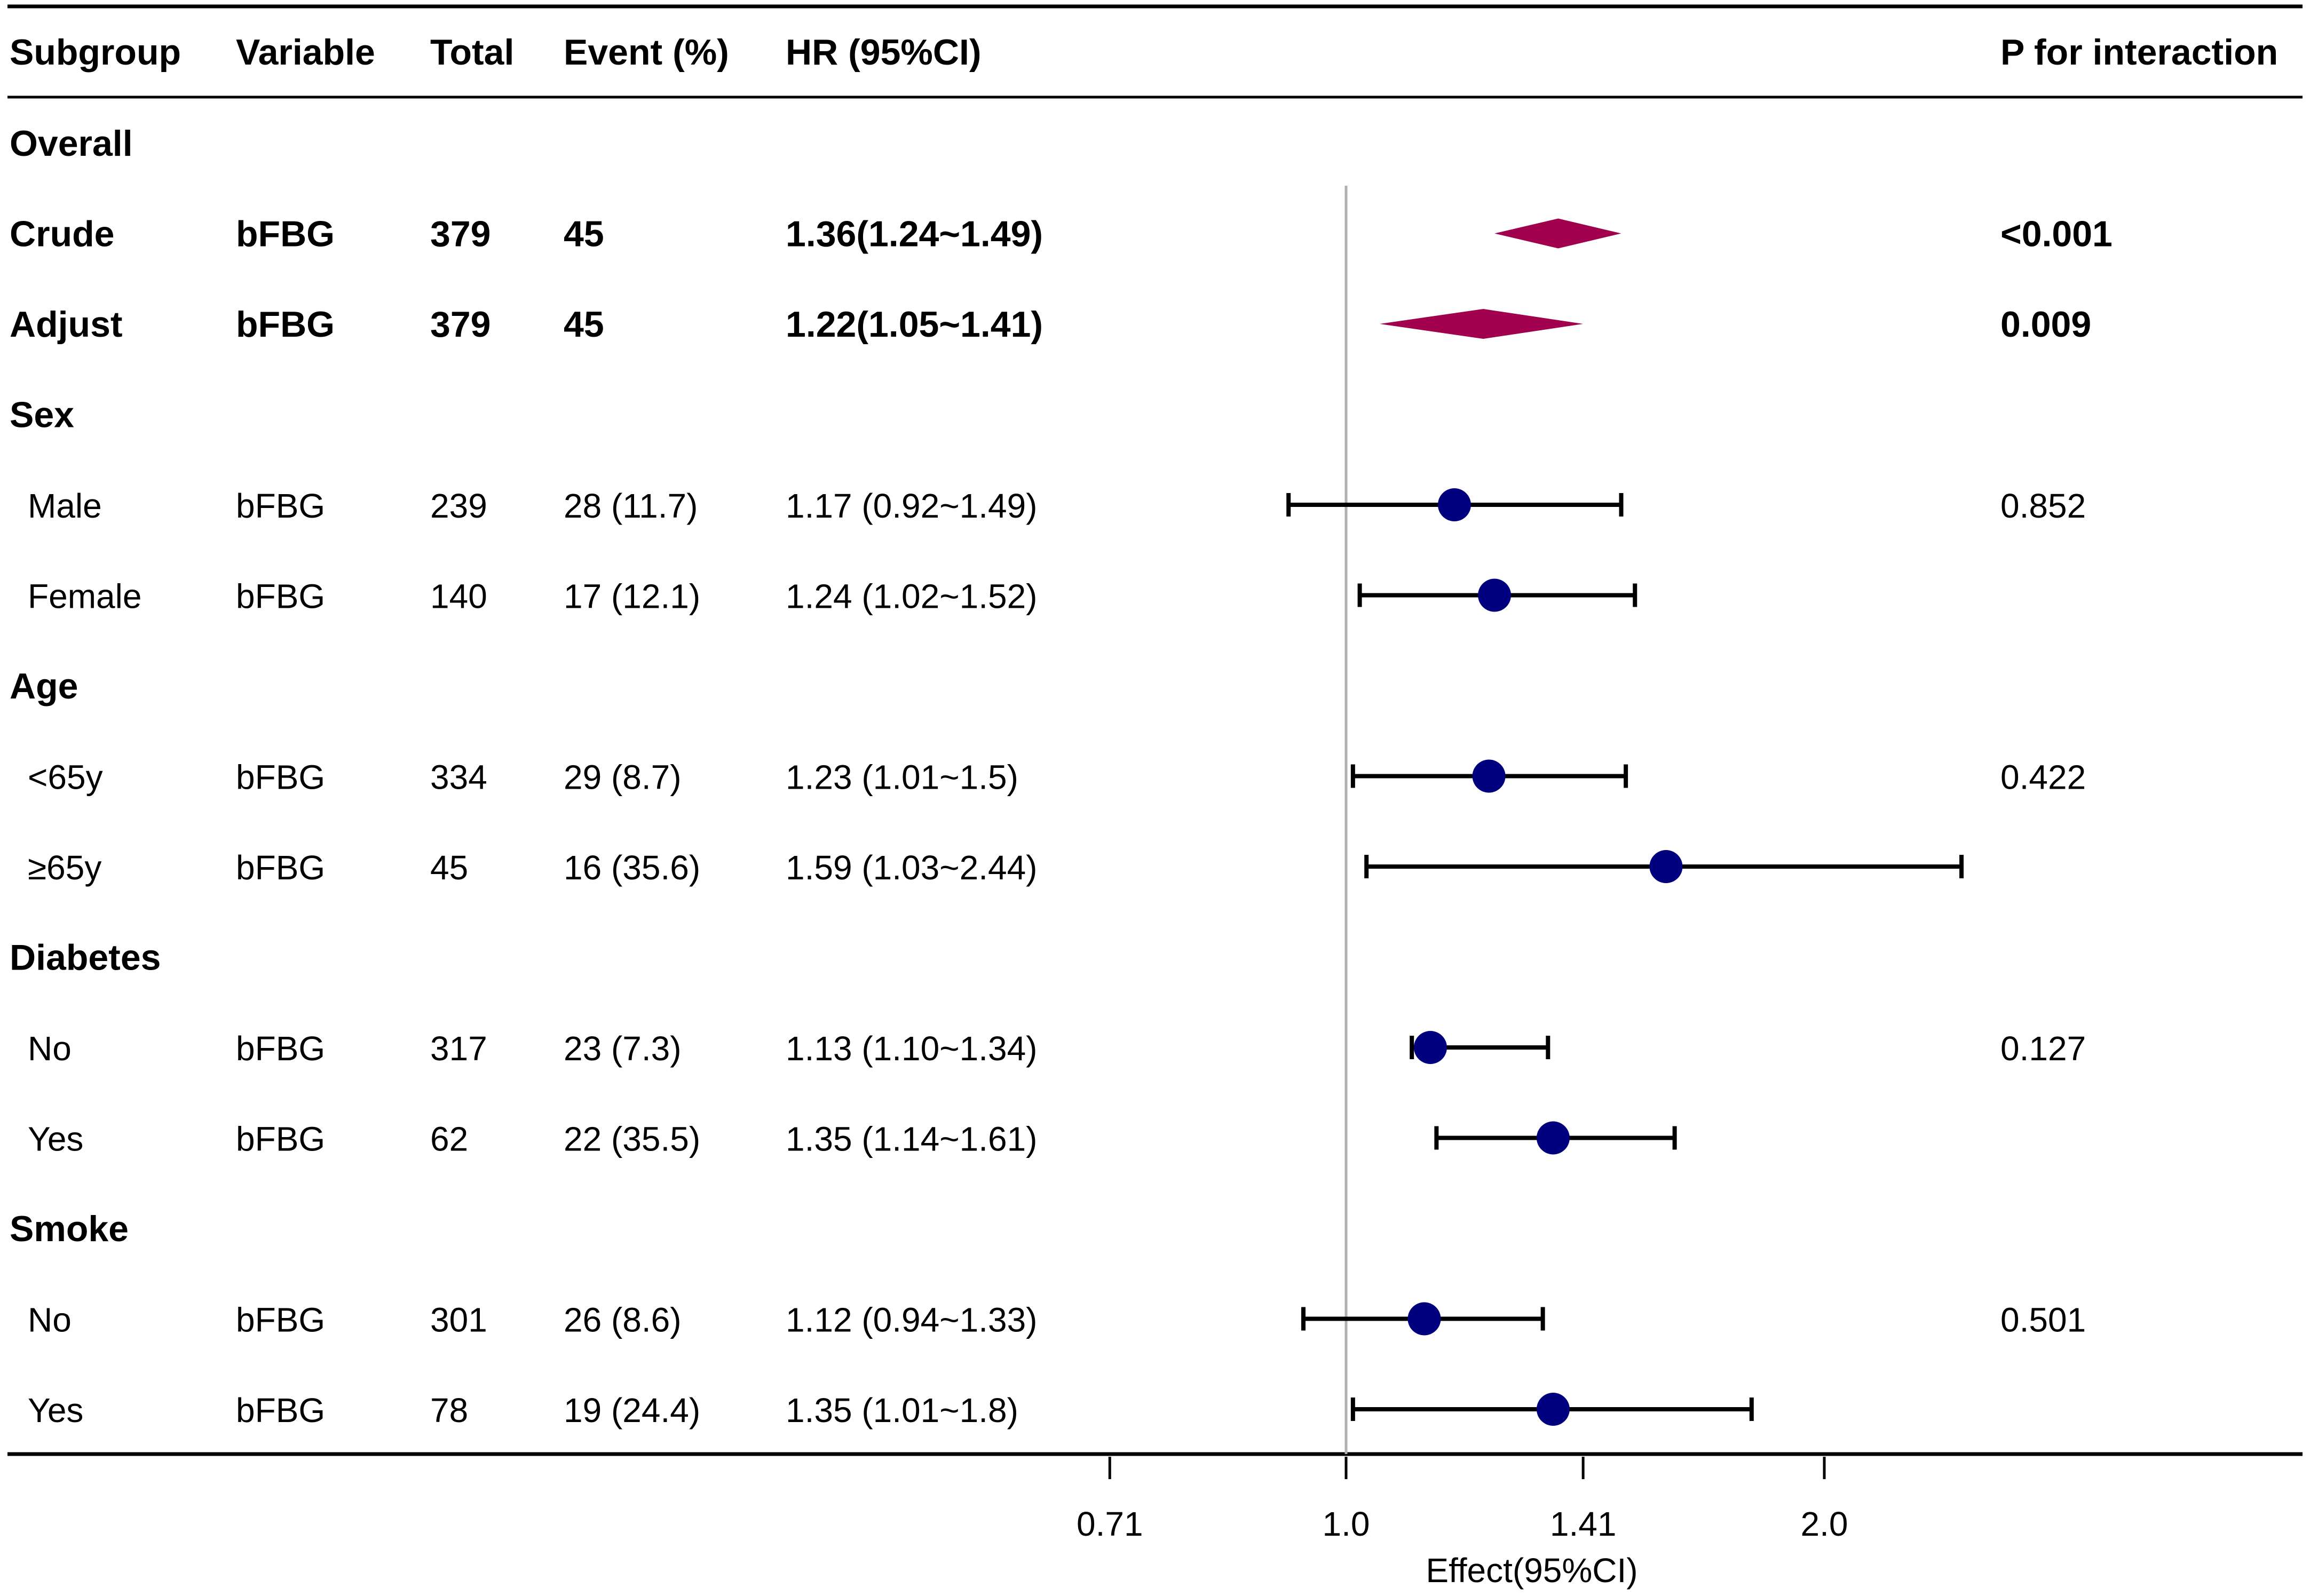 Image resolution: width=2310 pixels, height=1596 pixels. Describe the element at coordinates (1057, 1320) in the screenshot. I see `table-row: No bFBG 301 26 (8.6) 1.12 (0.94~1.33) 0.501` at that location.